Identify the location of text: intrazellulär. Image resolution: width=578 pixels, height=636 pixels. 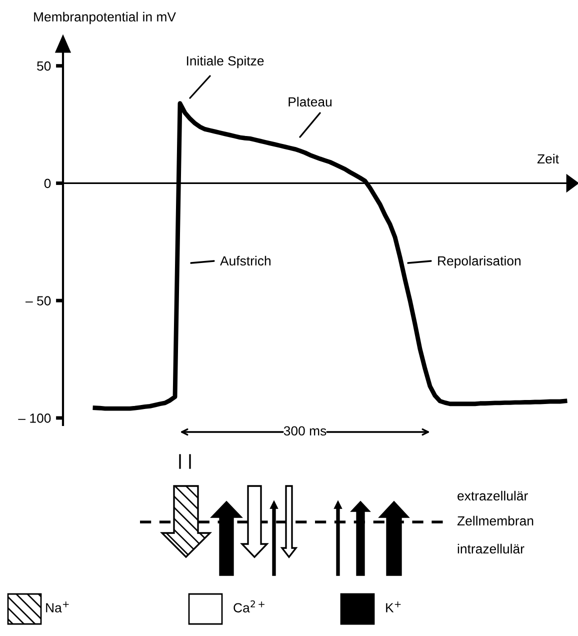
(491, 549).